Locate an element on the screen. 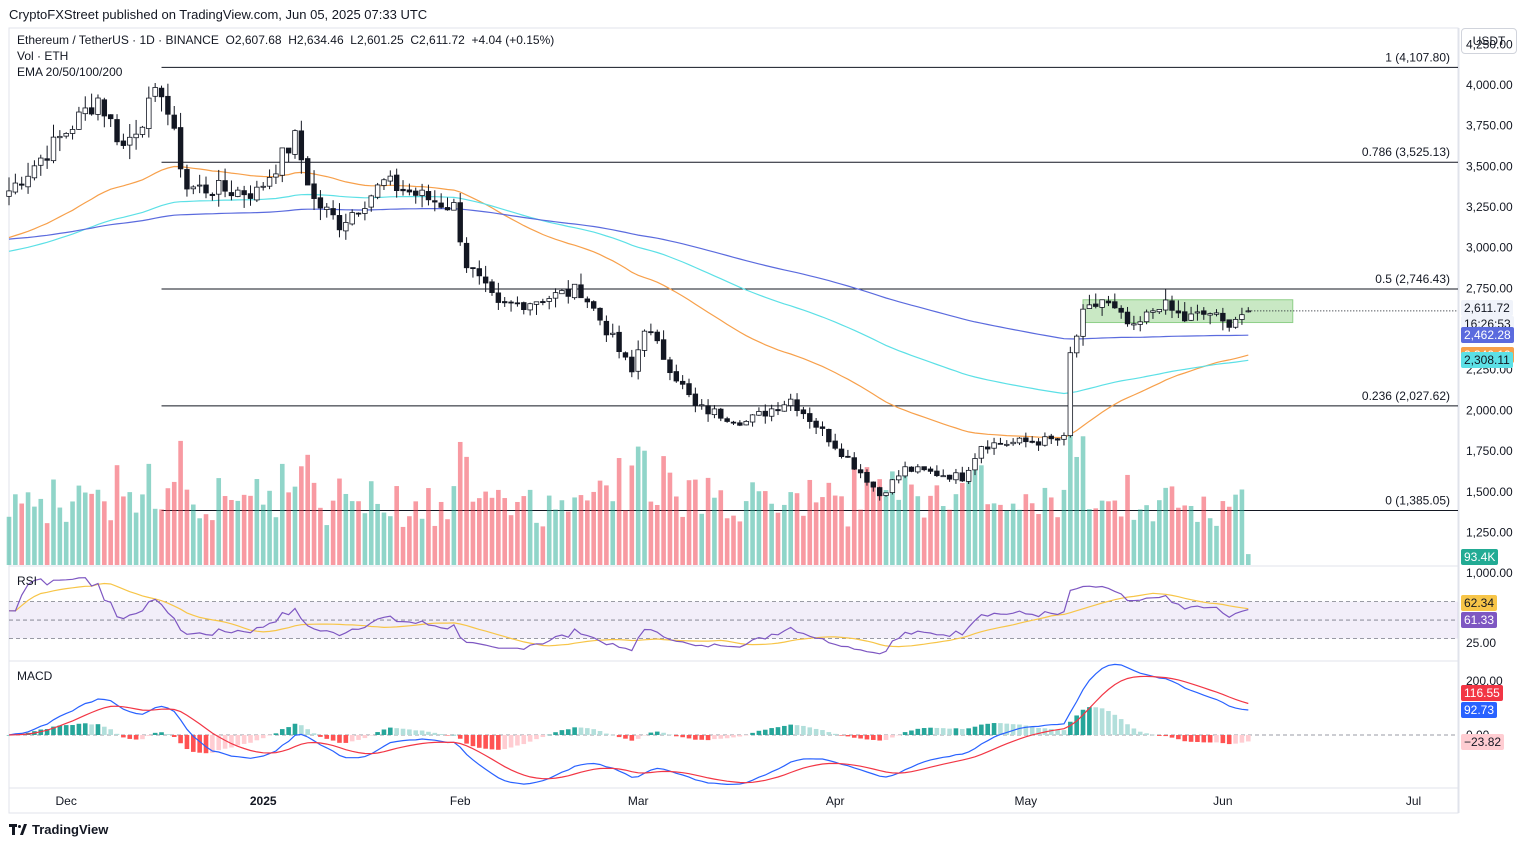  y-tick-label: 3,000.00 is located at coordinates (1489, 248).